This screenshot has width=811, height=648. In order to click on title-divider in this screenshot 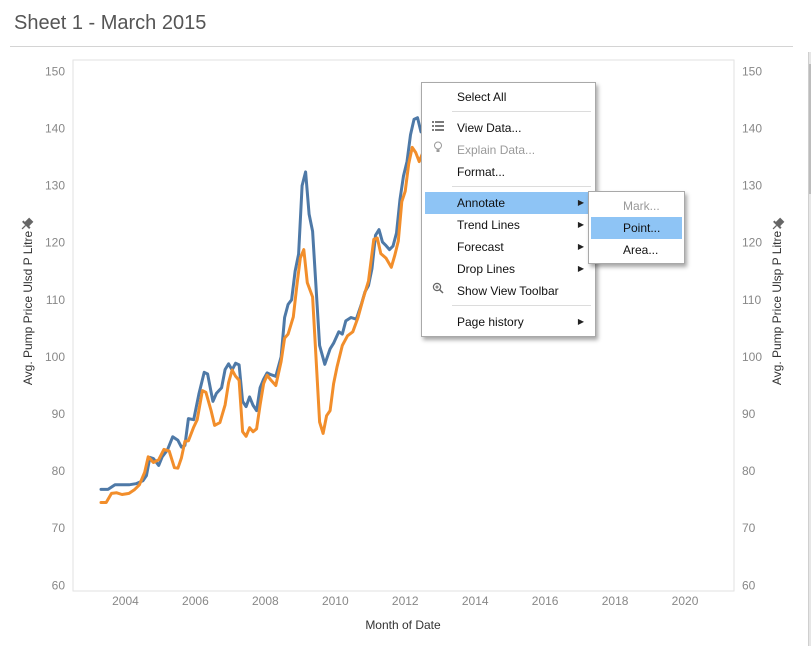, I will do `click(401, 46)`.